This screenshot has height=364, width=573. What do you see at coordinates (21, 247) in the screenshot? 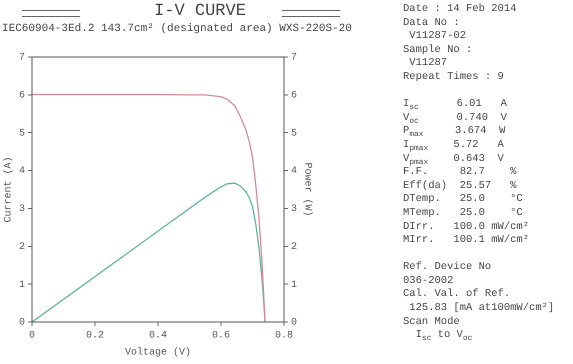
I see `y-tick-label: 2` at bounding box center [21, 247].